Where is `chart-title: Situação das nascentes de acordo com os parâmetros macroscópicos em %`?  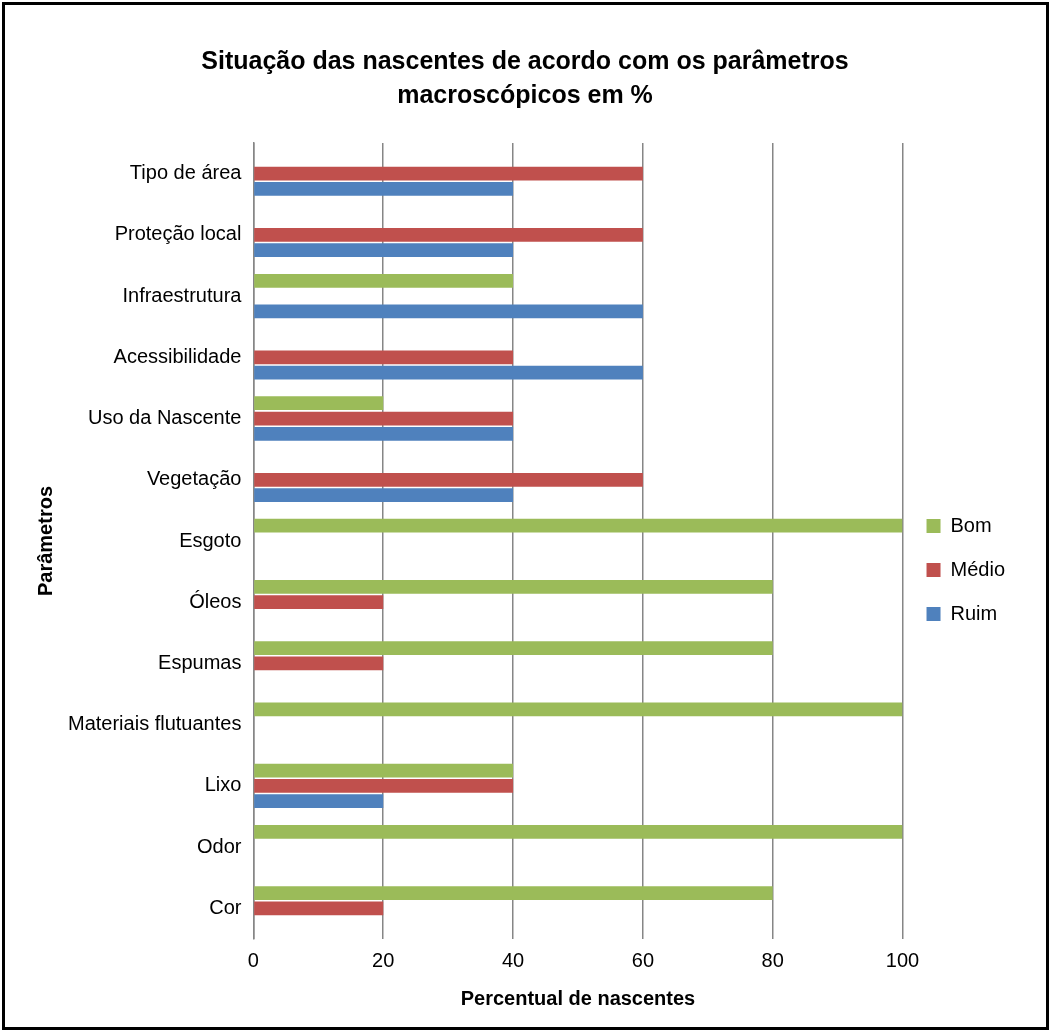 chart-title: Situação das nascentes de acordo com os parâmetros macroscópicos em % is located at coordinates (525, 77).